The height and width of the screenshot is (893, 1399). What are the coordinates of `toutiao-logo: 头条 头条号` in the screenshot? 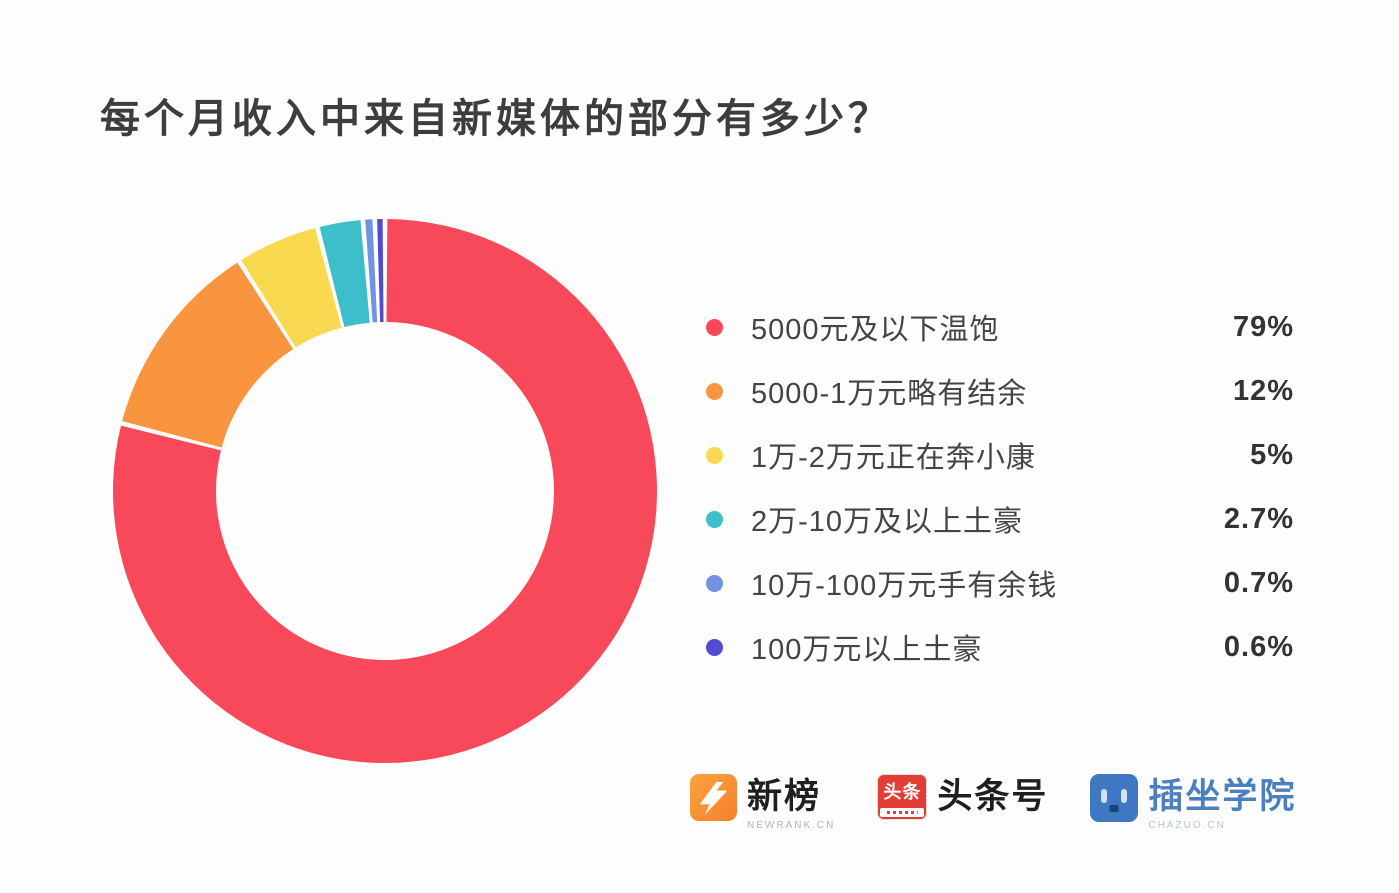 It's located at (962, 797).